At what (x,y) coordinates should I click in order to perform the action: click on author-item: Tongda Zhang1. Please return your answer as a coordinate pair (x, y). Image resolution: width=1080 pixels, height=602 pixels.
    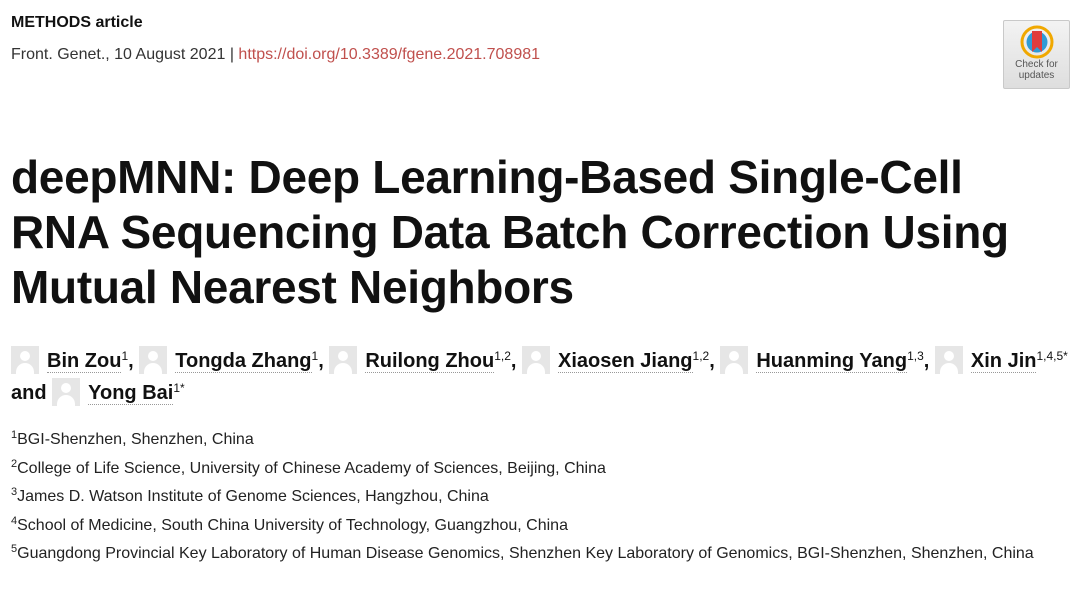
    Looking at the image, I should click on (229, 360).